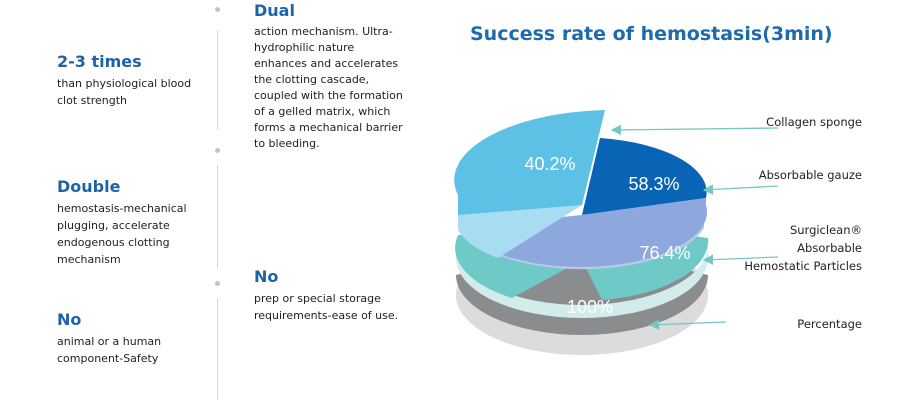 The image size is (900, 400). Describe the element at coordinates (590, 307) in the screenshot. I see `value-label-percentage: 100%` at that location.